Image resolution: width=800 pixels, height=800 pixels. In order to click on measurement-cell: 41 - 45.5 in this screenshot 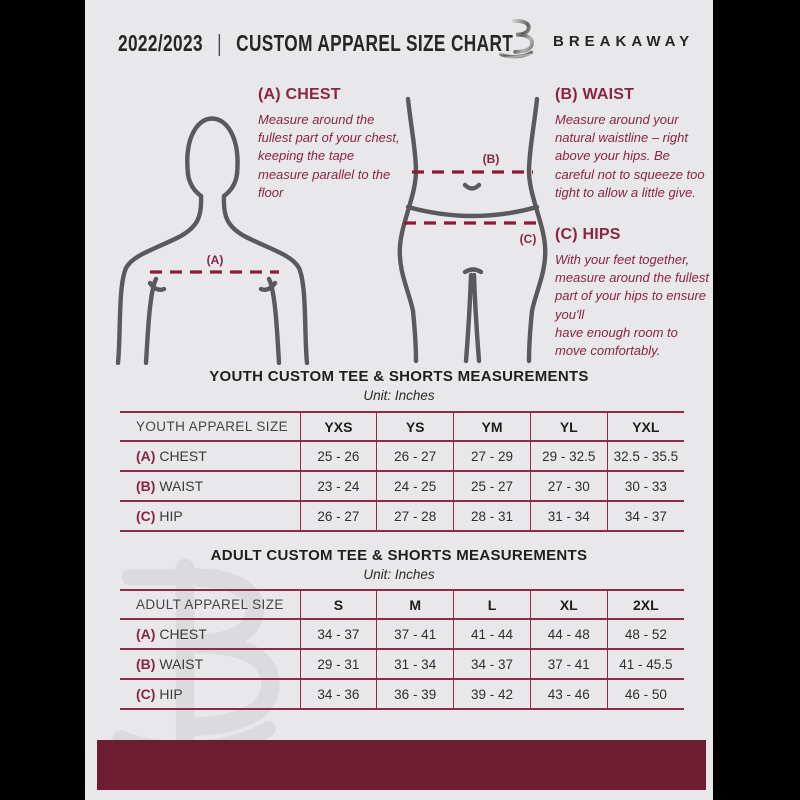, I will do `click(645, 664)`.